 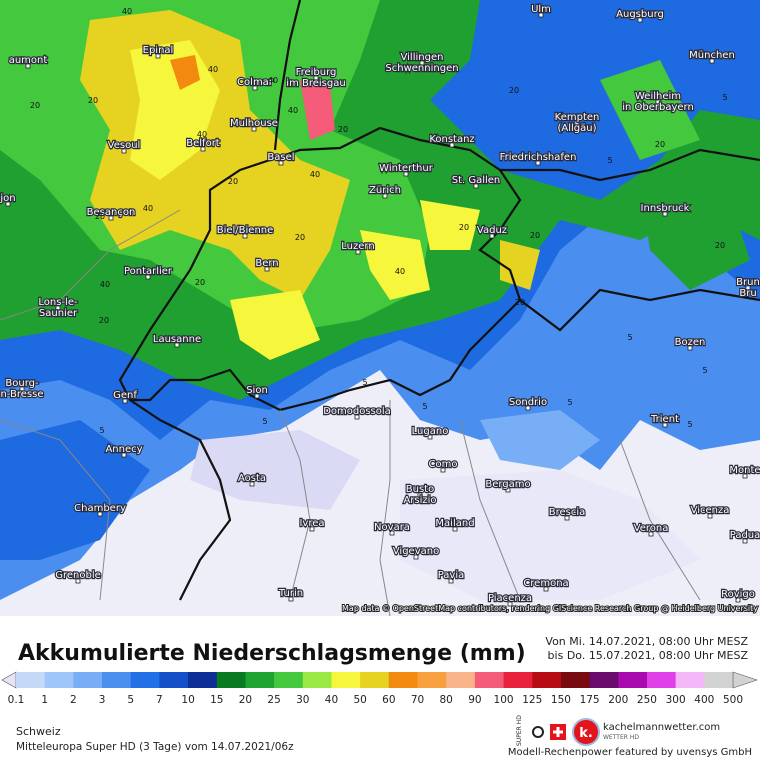 I want to click on city-label: Aosta, so click(x=252, y=478).